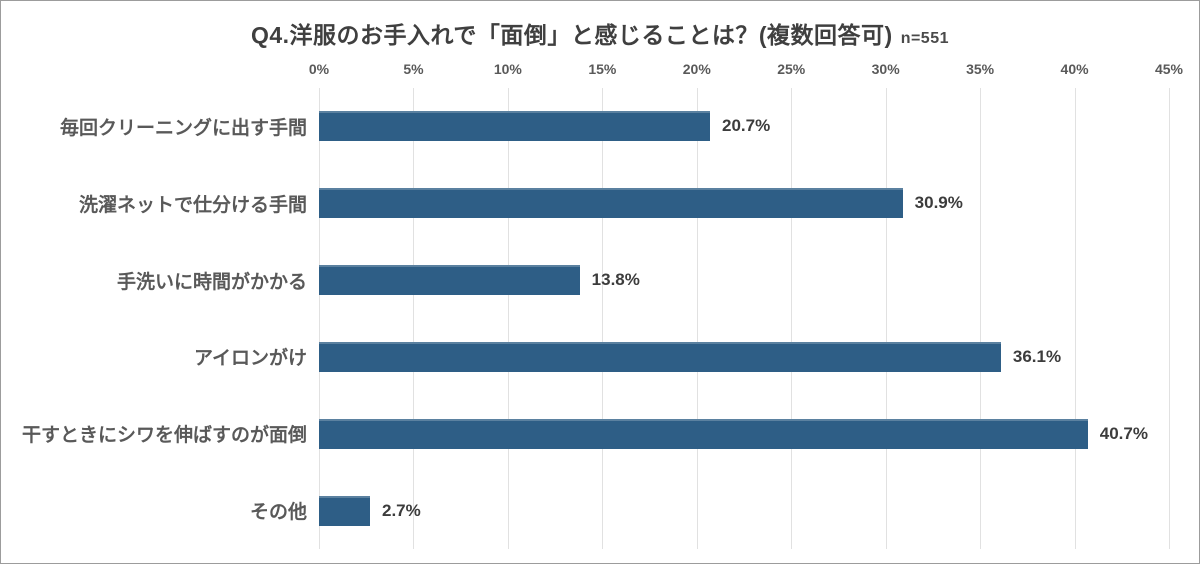 The image size is (1200, 564). I want to click on x-axis-tick-label: 0%, so click(319, 69).